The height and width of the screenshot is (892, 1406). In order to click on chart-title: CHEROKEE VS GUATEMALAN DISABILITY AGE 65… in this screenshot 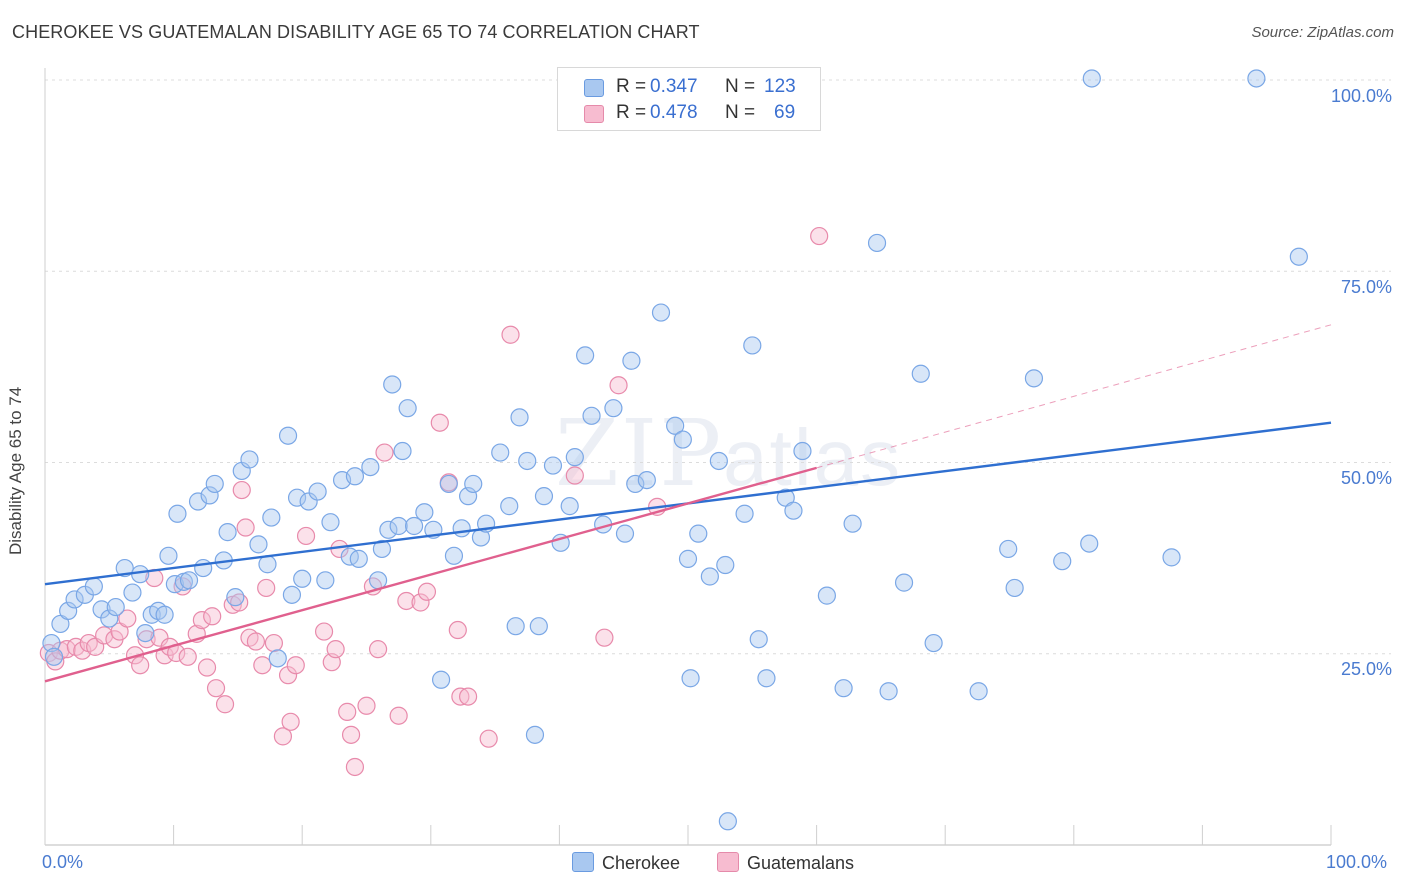, I will do `click(356, 32)`.